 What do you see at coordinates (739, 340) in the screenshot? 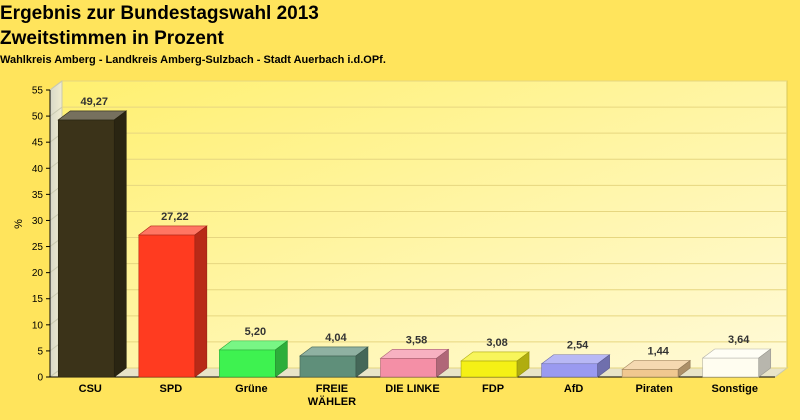
I see `data-label: 3,64` at bounding box center [739, 340].